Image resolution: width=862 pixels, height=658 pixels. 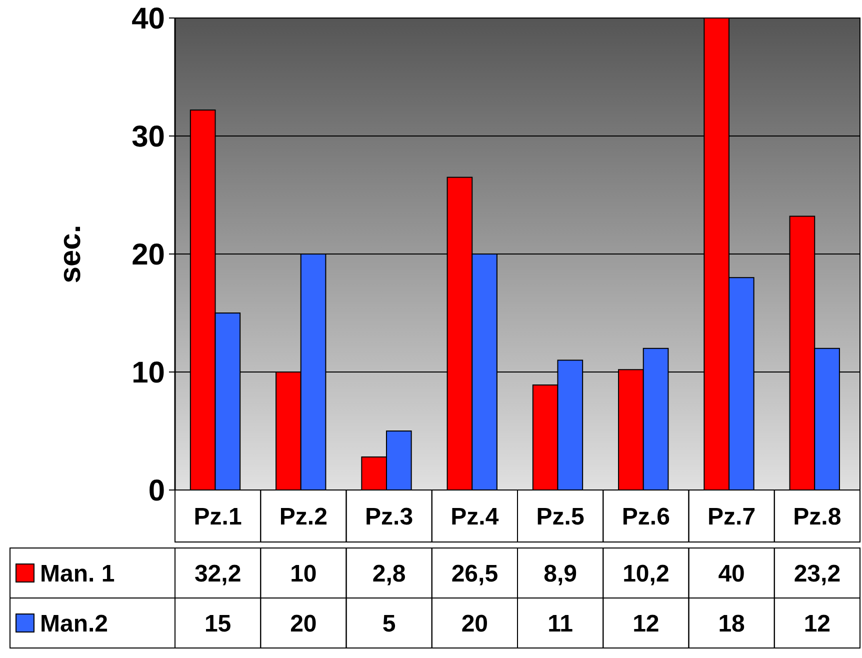 I want to click on x-tick-label: Pz.7, so click(x=732, y=516).